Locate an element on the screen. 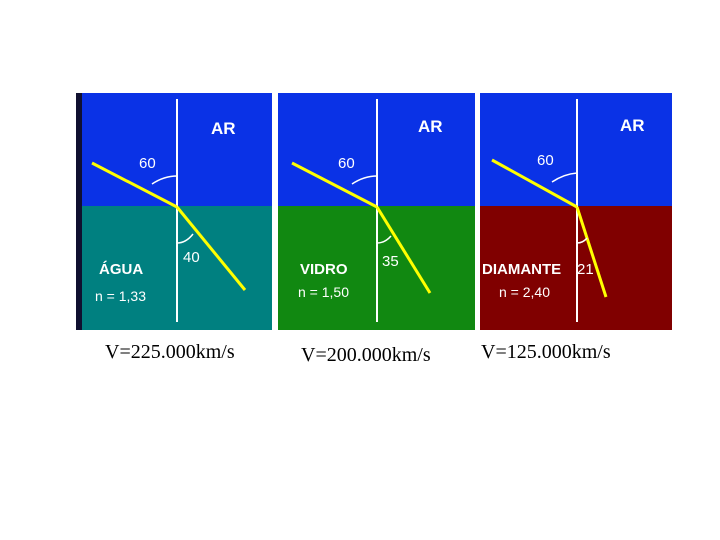 The image size is (720, 540). panel-glass: AR 60 35 VIDRO n = 1,50 is located at coordinates (376, 211).